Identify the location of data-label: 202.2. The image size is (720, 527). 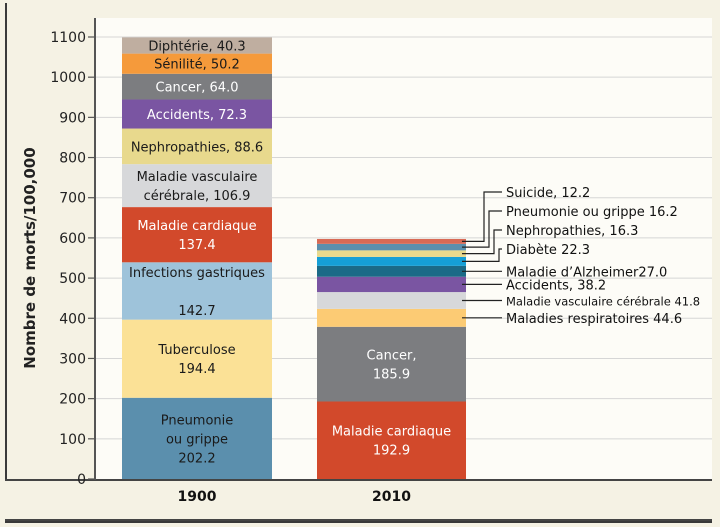
(196, 458).